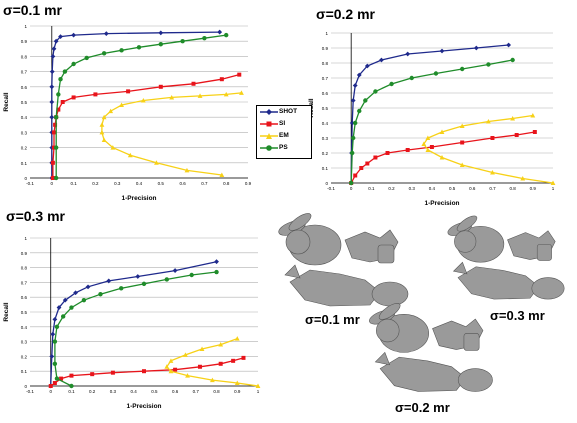 This screenshot has height=423, width=577. Describe the element at coordinates (24, 56) in the screenshot. I see `y-tick-label: 0.8` at that location.